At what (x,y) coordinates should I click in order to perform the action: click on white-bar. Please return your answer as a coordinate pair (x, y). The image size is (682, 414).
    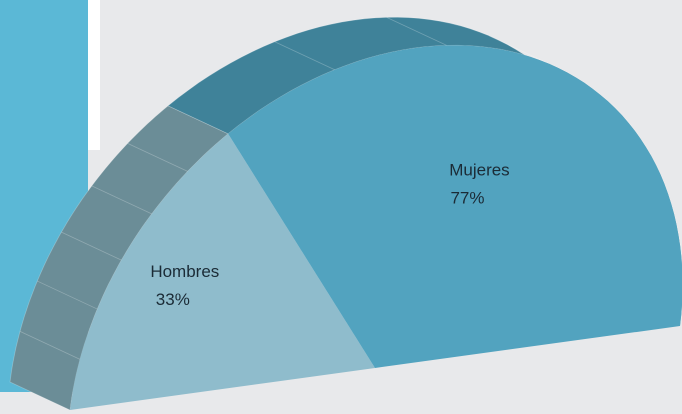
    Looking at the image, I should click on (94, 75).